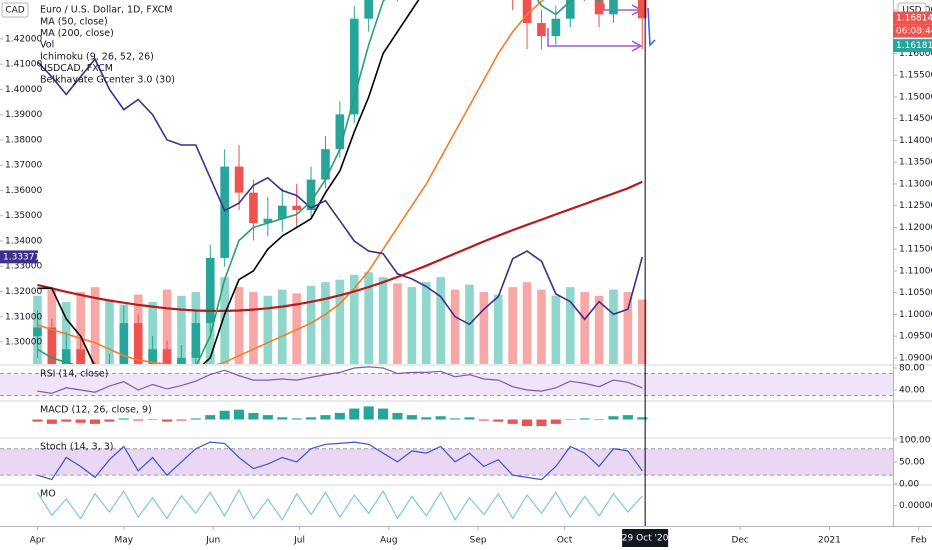 This screenshot has width=932, height=550. I want to click on chart-title: Euro / U.S. Dollar, 1D, FXCM, so click(106, 10).